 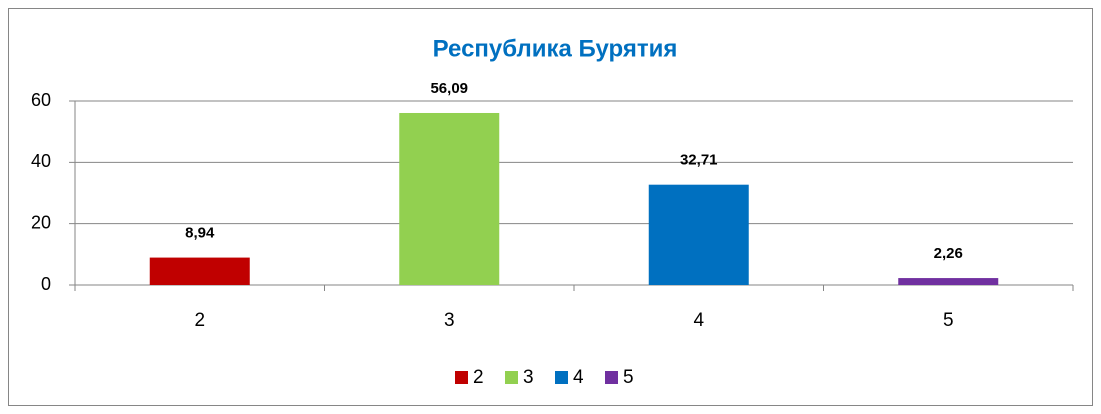 What do you see at coordinates (528, 377) in the screenshot?
I see `legend-label: 3` at bounding box center [528, 377].